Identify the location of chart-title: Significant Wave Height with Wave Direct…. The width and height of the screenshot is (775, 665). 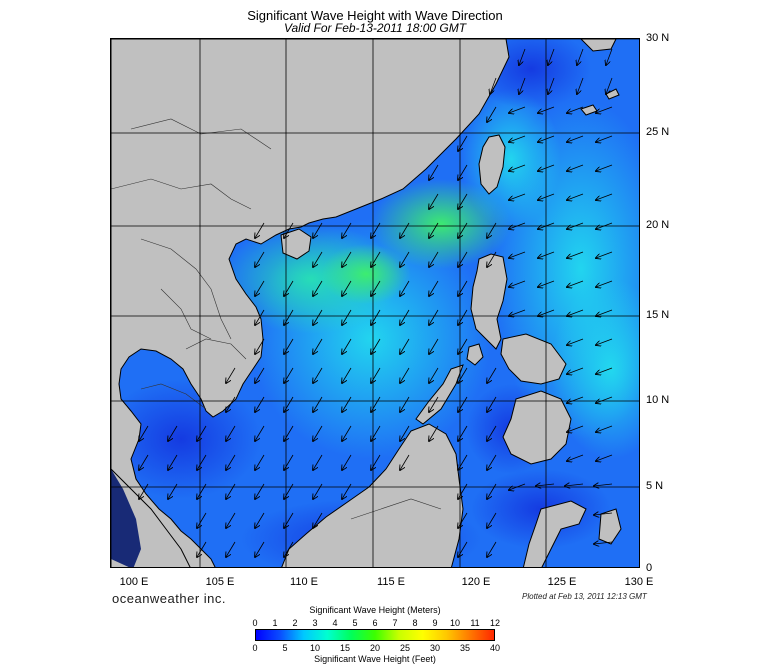
(375, 15).